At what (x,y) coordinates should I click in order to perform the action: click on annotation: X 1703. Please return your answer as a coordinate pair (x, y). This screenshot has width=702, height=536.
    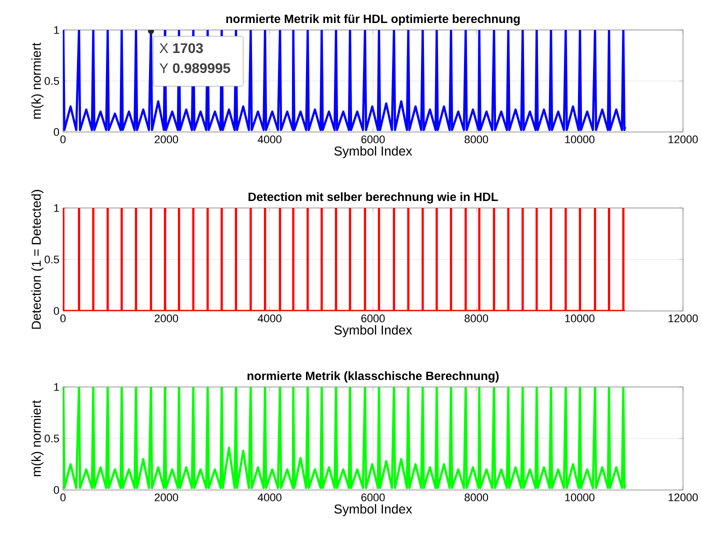
    Looking at the image, I should click on (181, 48).